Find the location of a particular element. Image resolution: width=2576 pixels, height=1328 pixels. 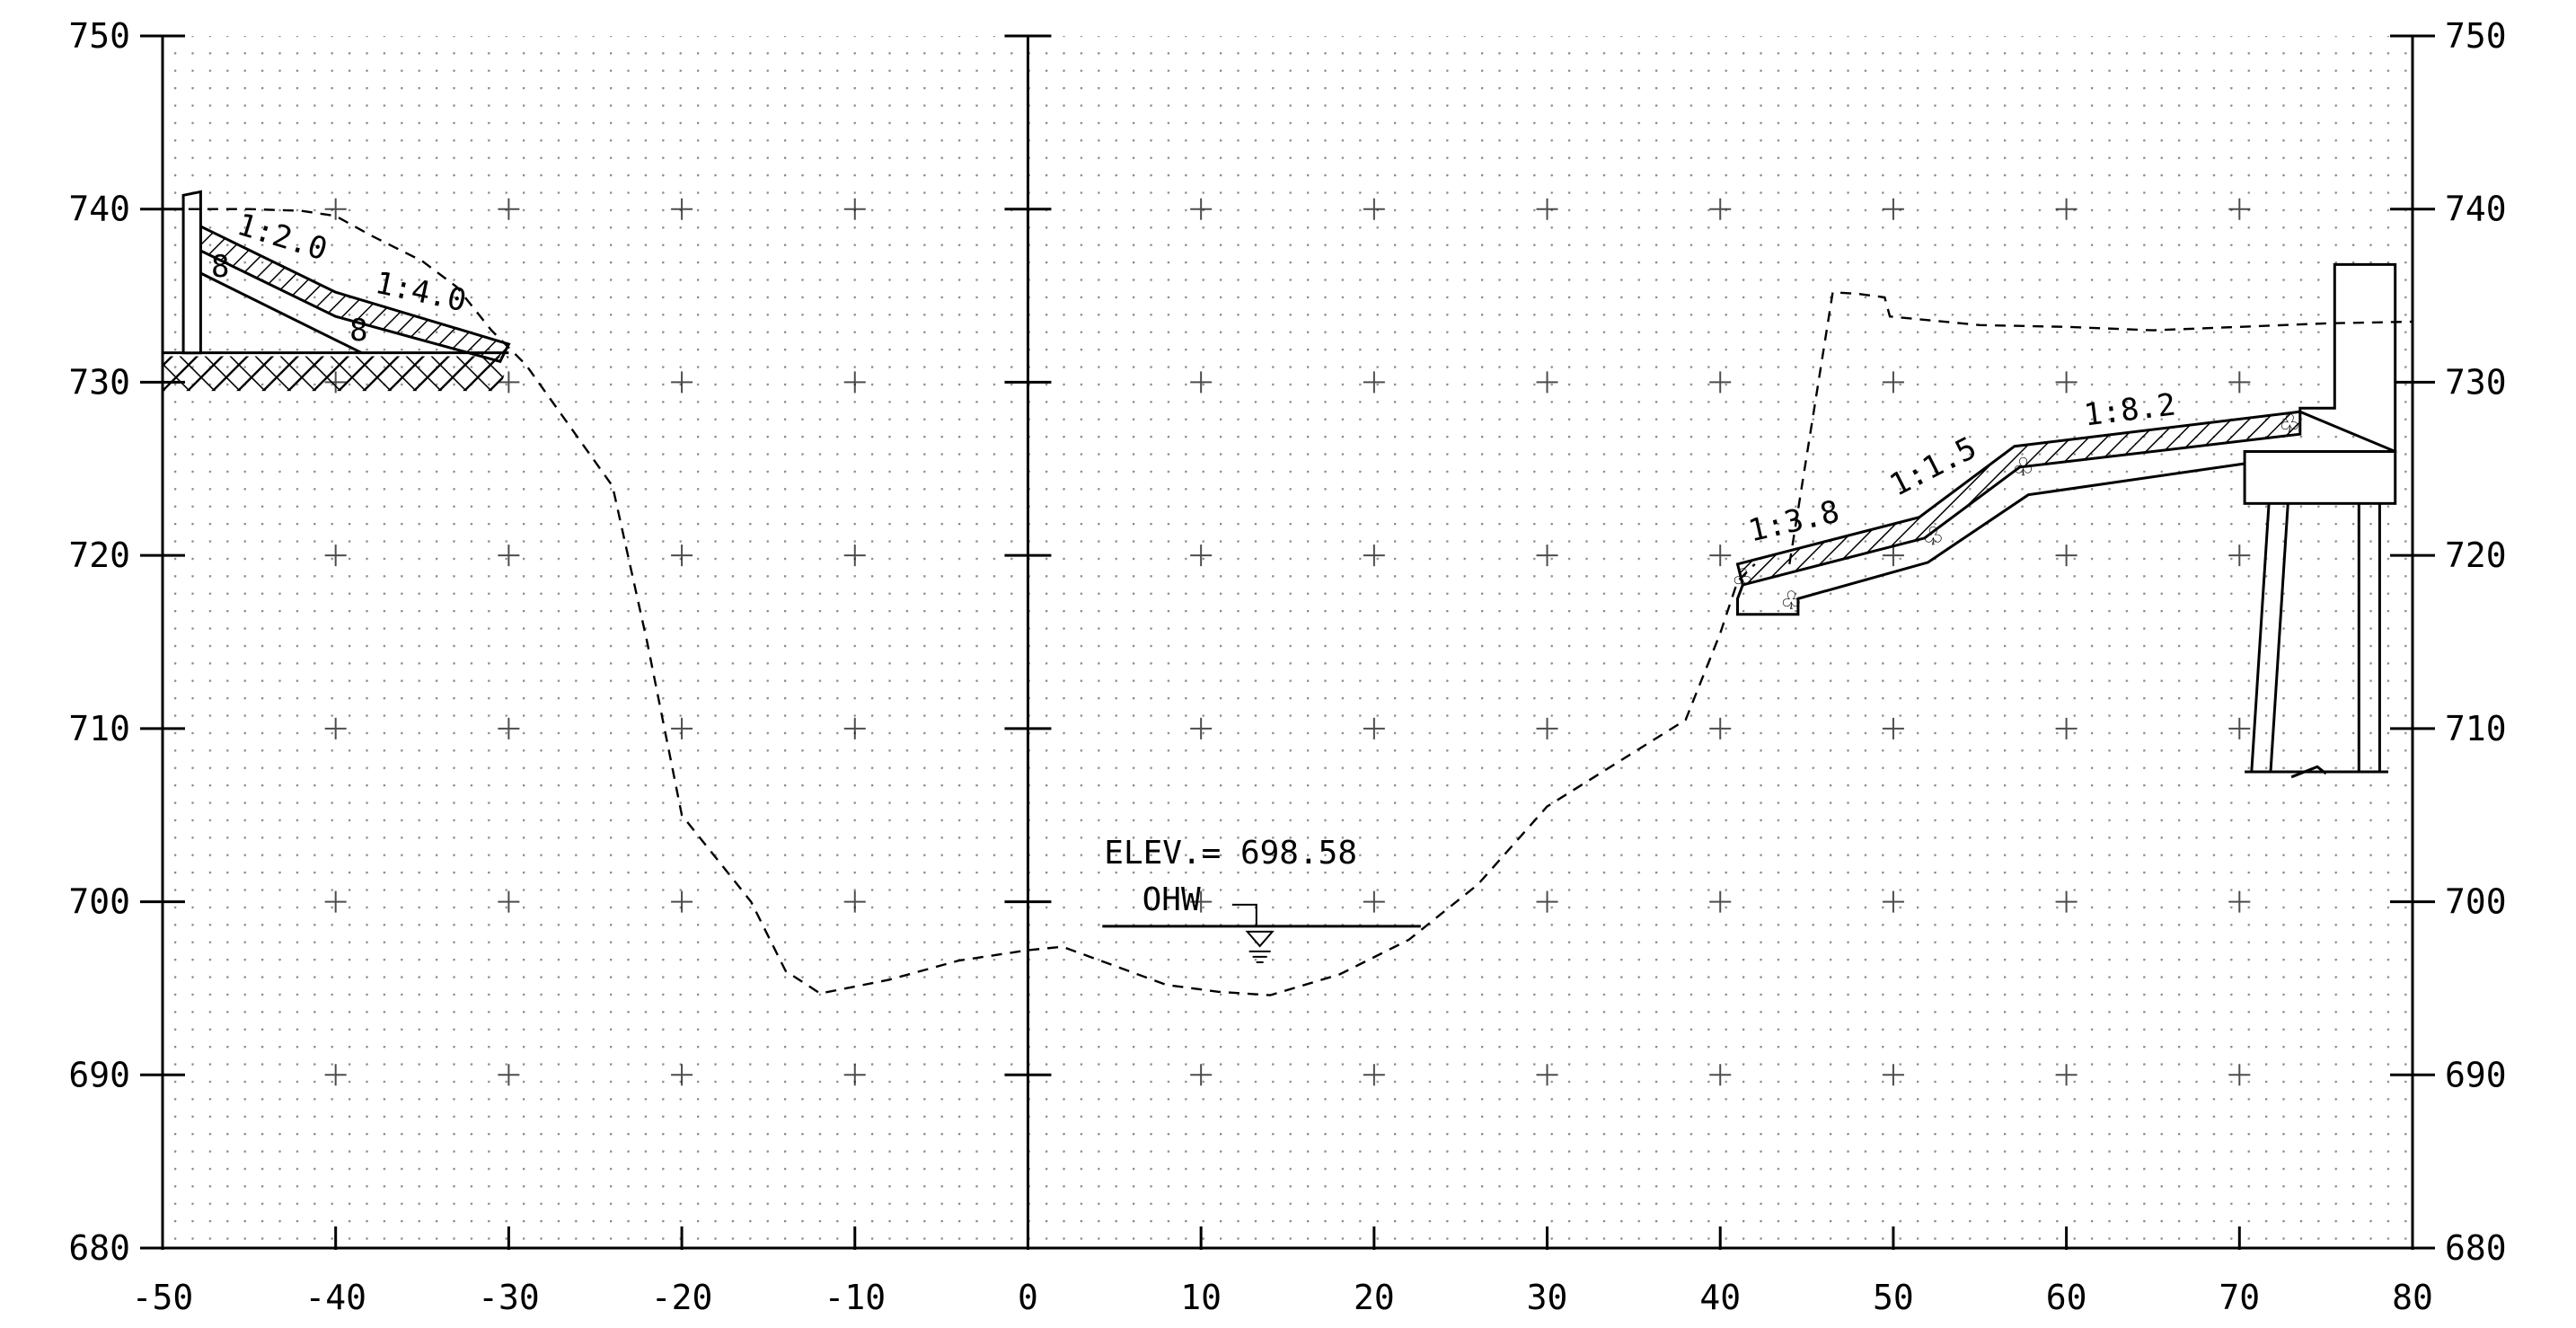

x-tick-label: 30 is located at coordinates (1547, 1297).